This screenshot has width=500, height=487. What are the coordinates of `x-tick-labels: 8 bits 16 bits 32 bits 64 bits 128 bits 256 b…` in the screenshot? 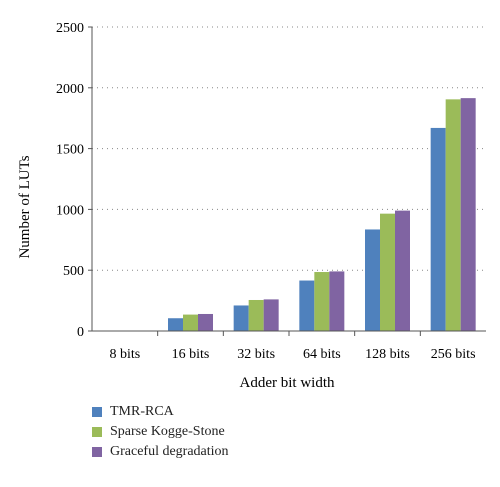 It's located at (292, 346).